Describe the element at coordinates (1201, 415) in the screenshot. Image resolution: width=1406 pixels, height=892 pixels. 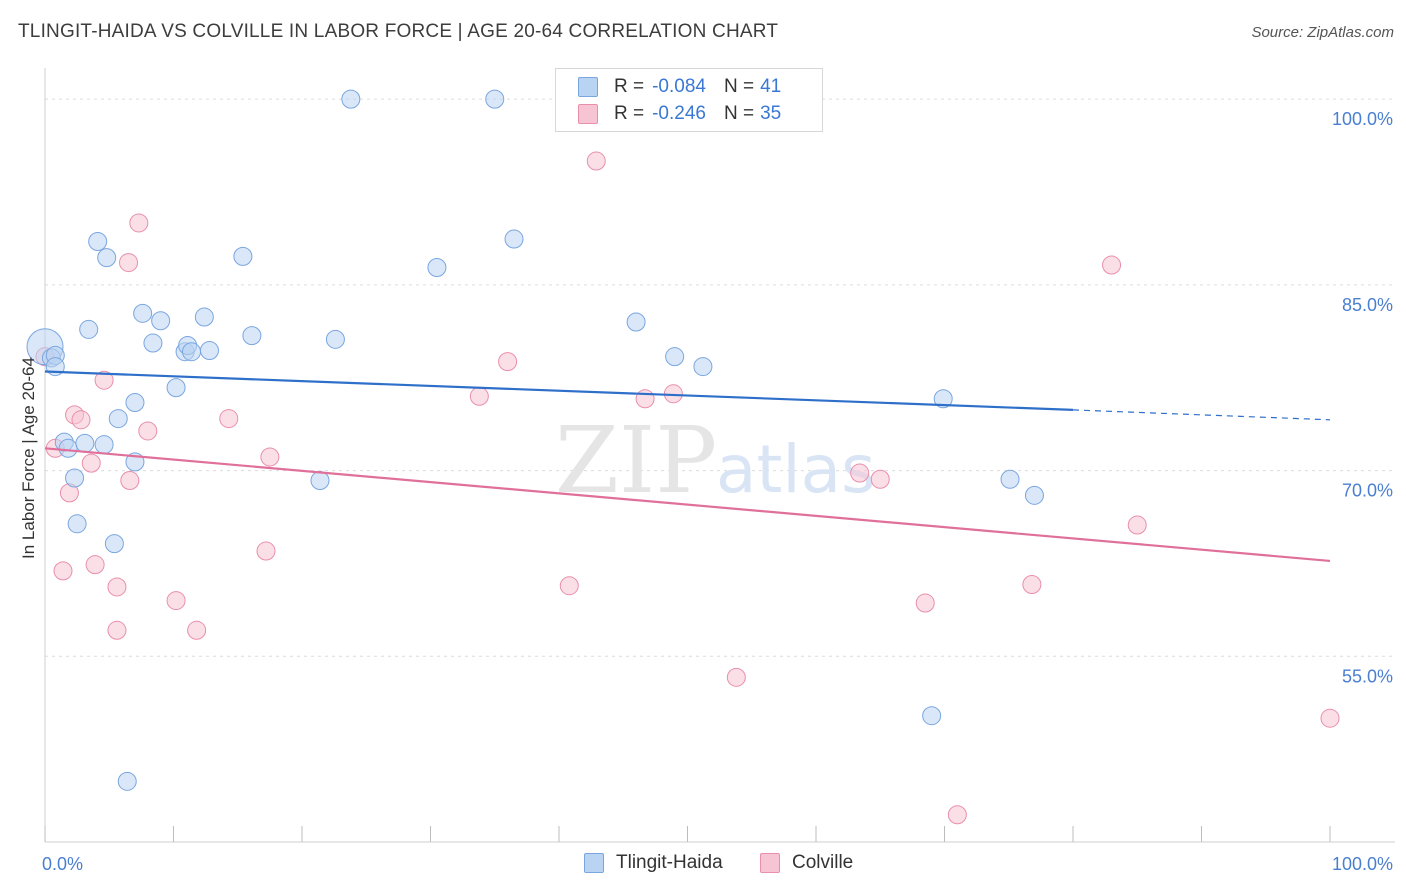
I see `tlingit-haida-trend-extension` at that location.